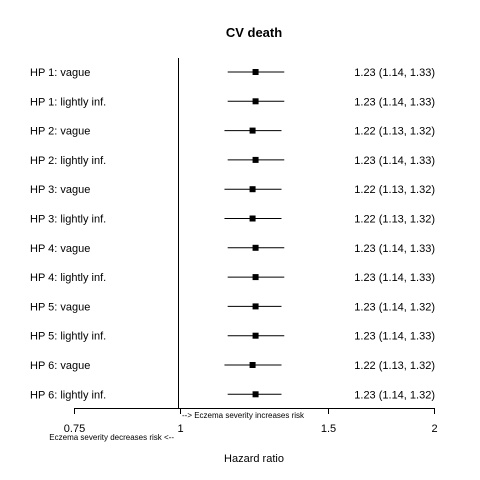 Image resolution: width=480 pixels, height=480 pixels. Describe the element at coordinates (254, 32) in the screenshot. I see `chart-title: CV death` at that location.